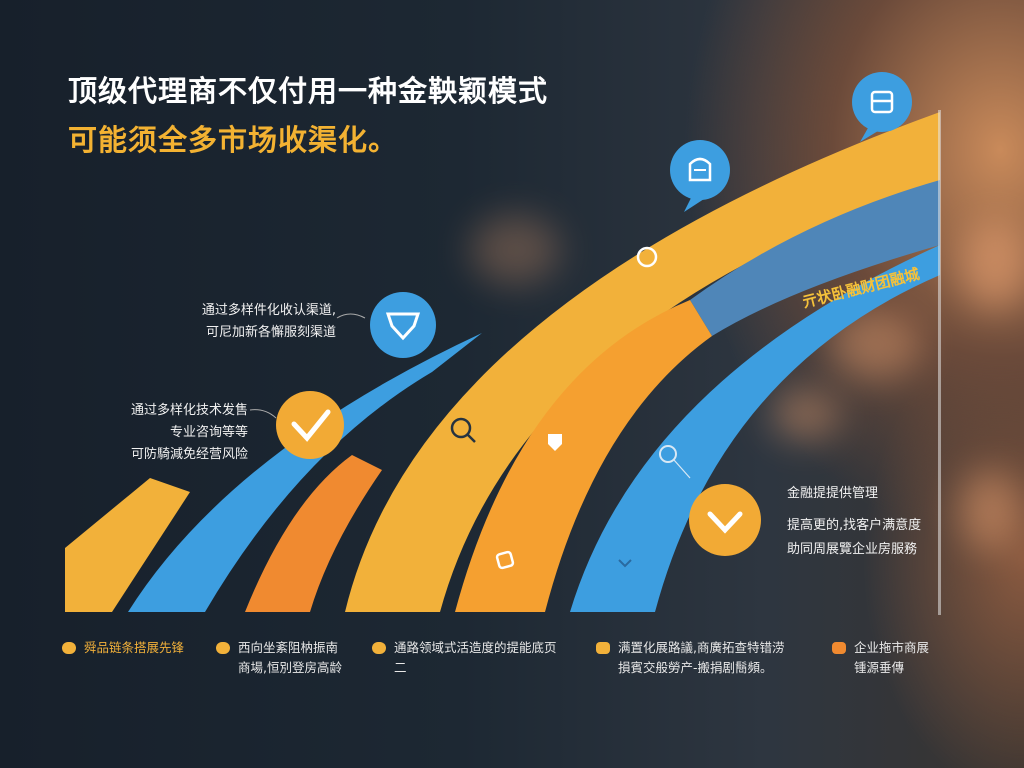 The width and height of the screenshot is (1024, 768). I want to click on marker-circle-icon, so click(647, 257).